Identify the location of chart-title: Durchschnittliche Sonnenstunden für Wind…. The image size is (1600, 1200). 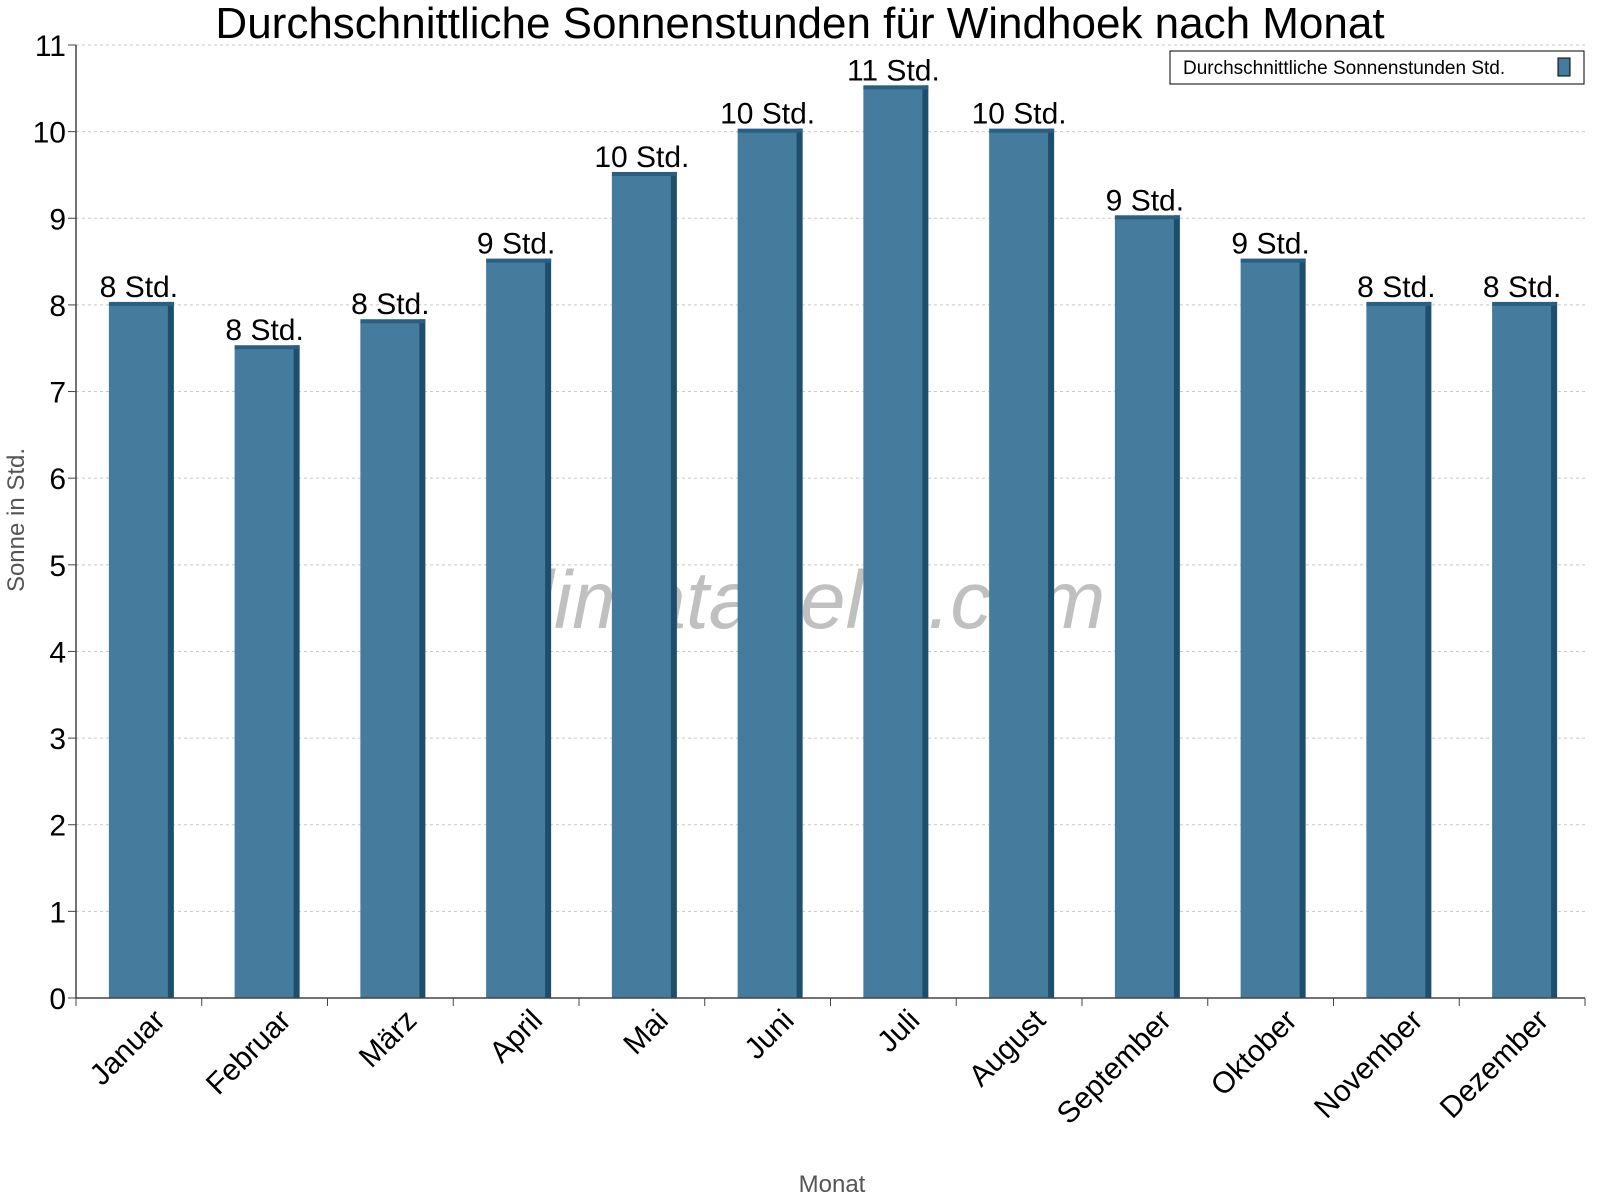
(799, 24).